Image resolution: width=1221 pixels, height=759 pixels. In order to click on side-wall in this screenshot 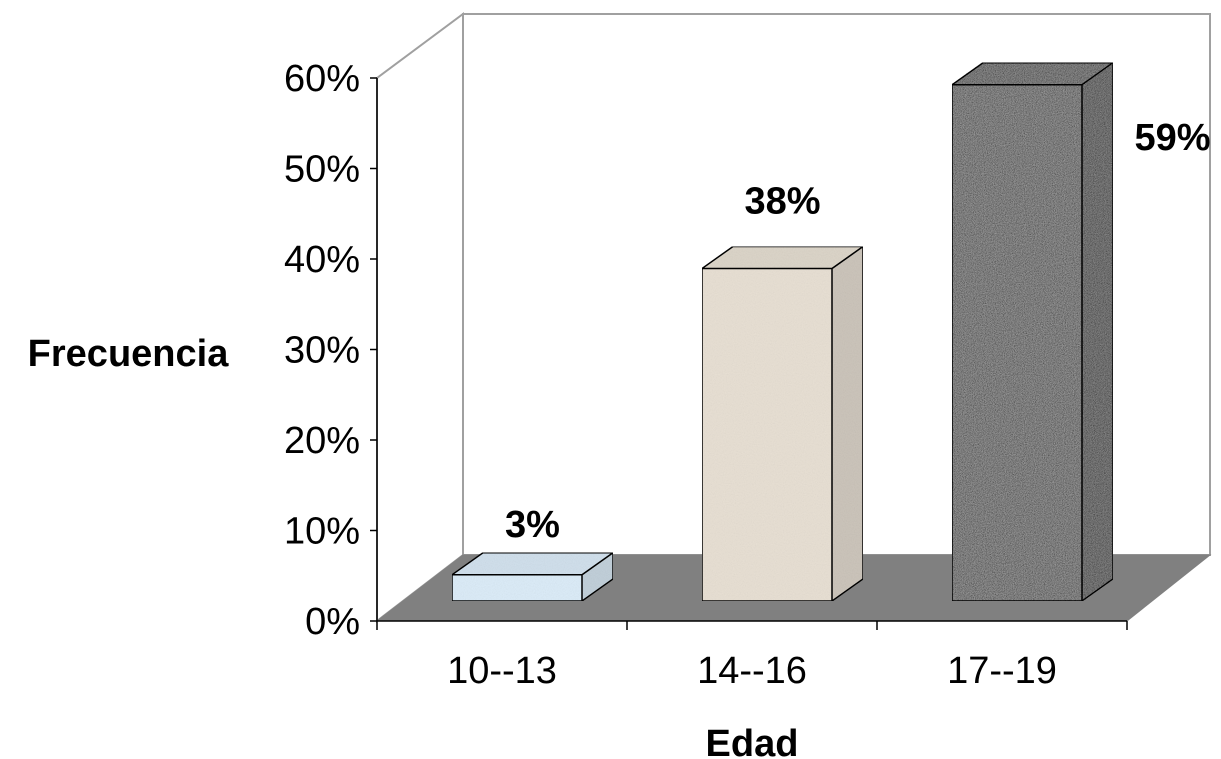, I will do `click(420, 318)`.